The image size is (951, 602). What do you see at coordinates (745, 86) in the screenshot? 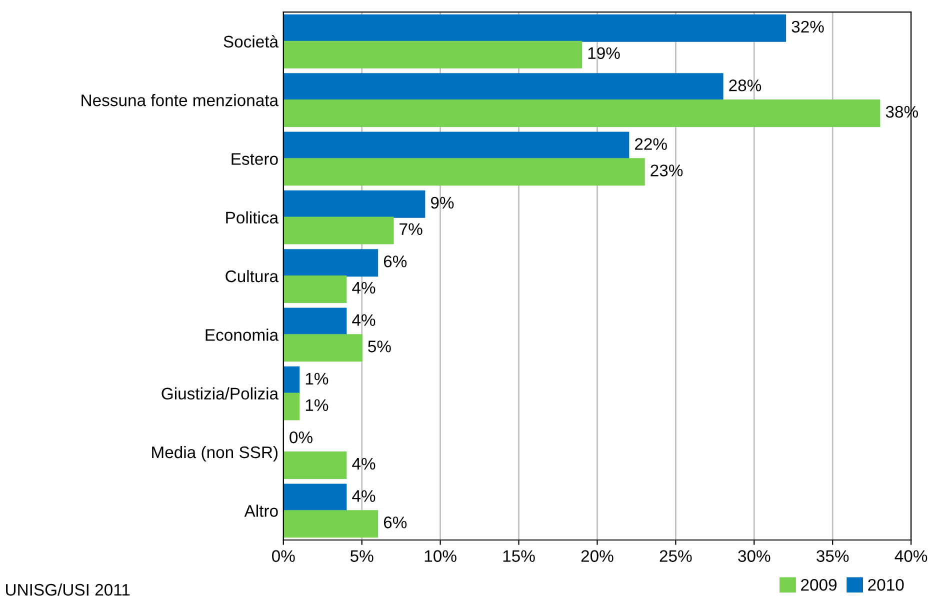
I see `data-label: 28%` at bounding box center [745, 86].